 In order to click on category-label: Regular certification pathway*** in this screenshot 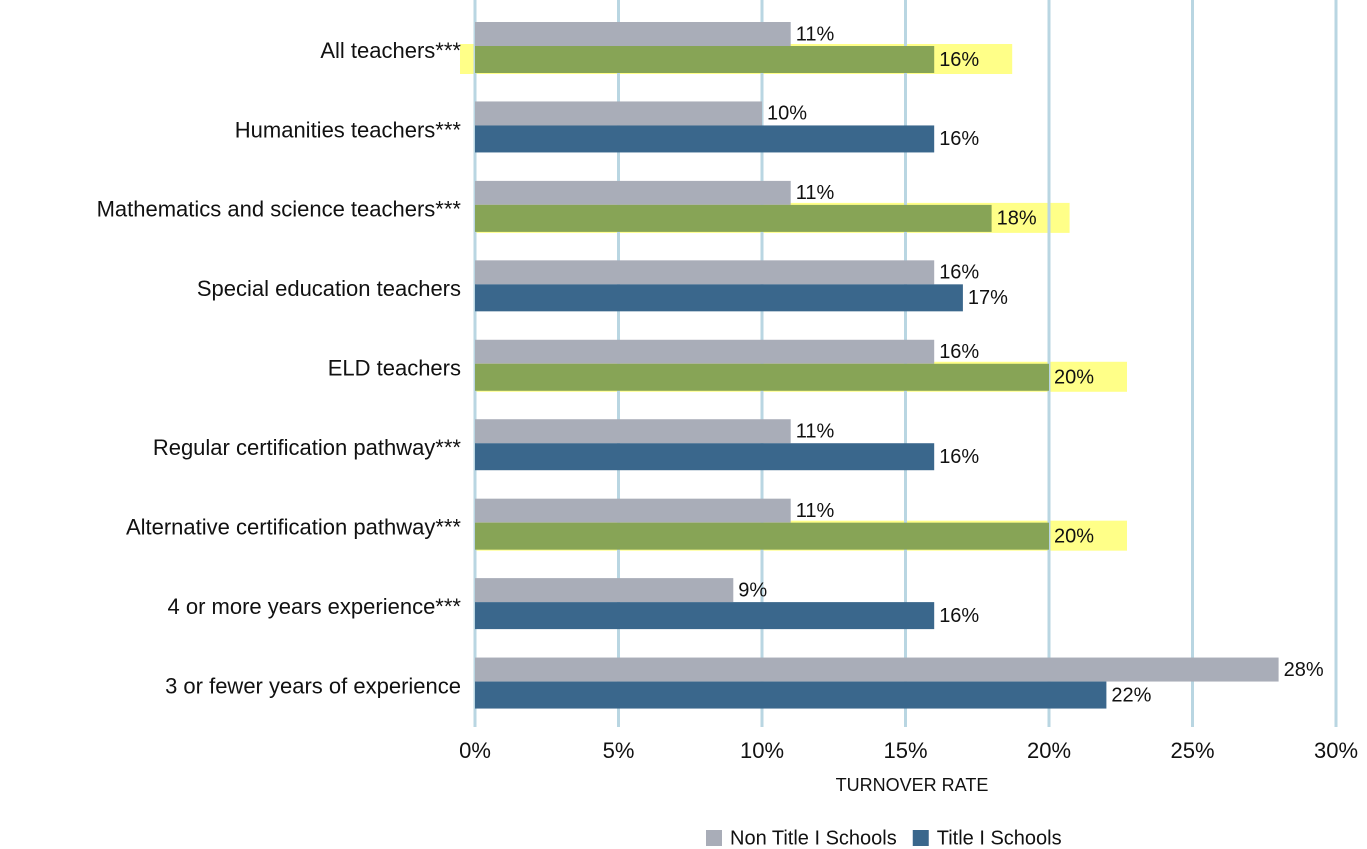, I will do `click(307, 447)`.